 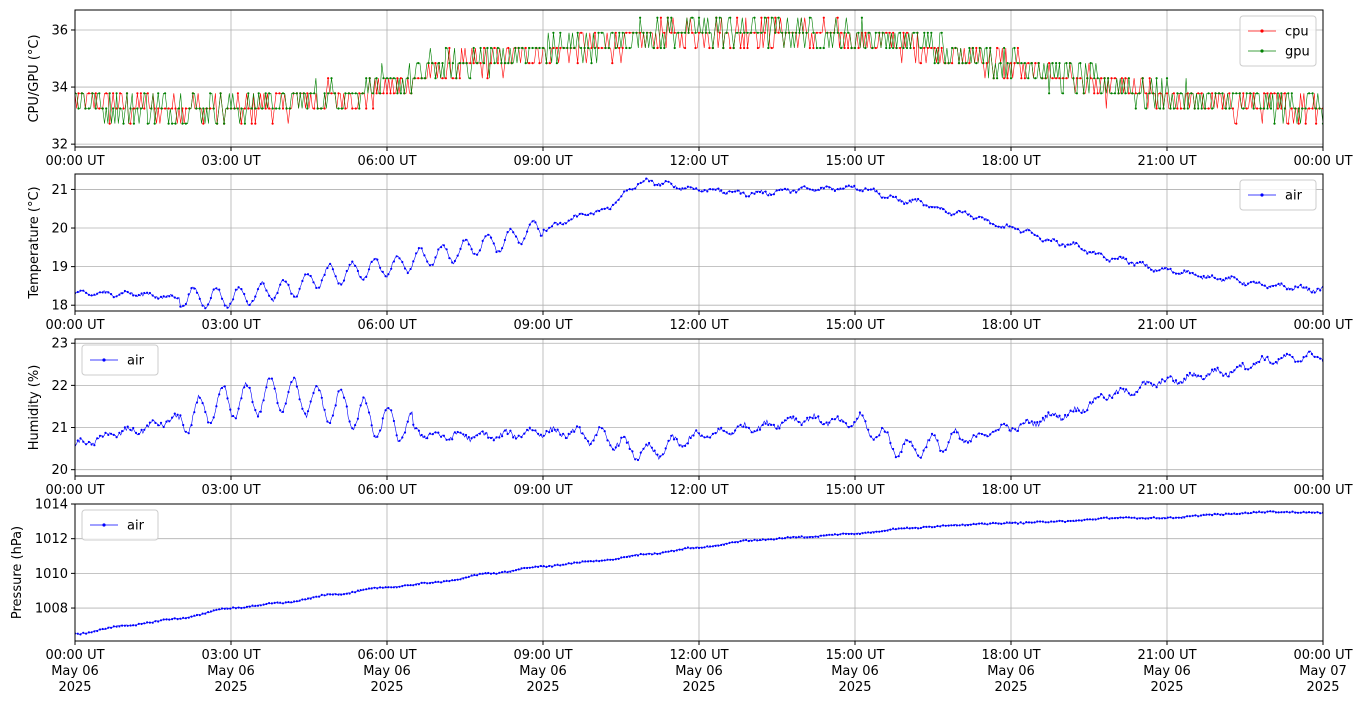 What do you see at coordinates (1010, 671) in the screenshot?
I see `x-tick-label: 18:00 UT May 06 2025` at bounding box center [1010, 671].